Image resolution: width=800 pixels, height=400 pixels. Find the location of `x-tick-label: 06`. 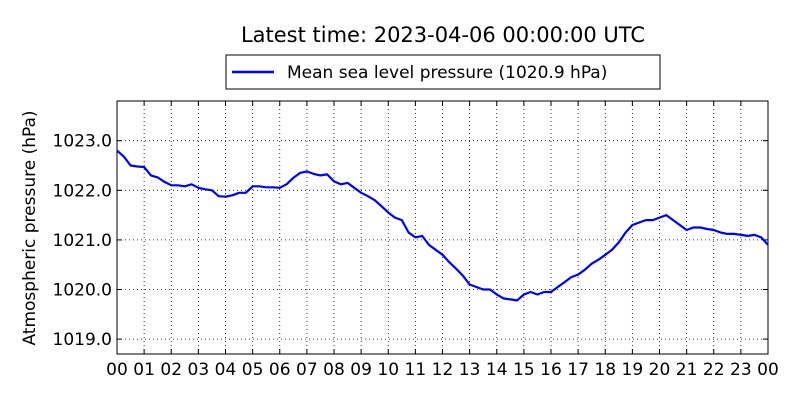

x-tick-label: 06 is located at coordinates (280, 370).